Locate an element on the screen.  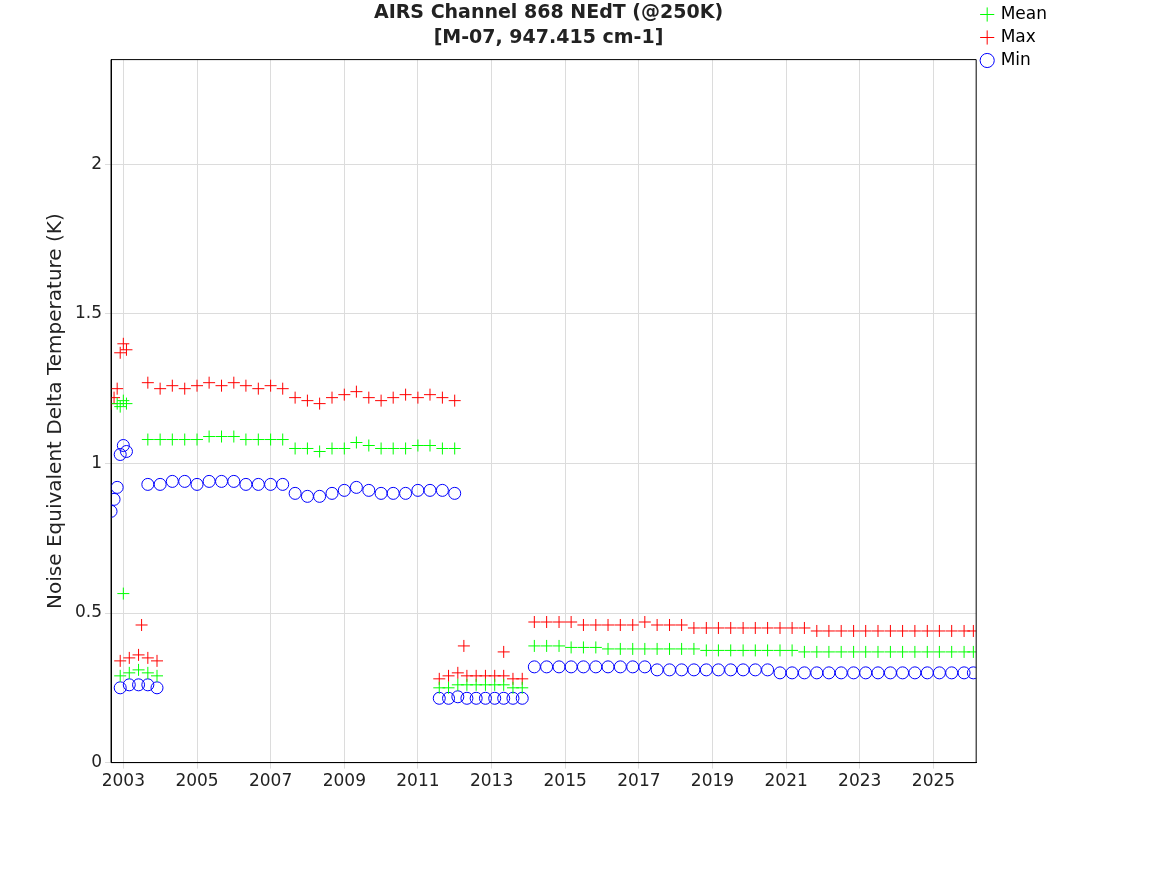
x-tick-label: 2009 is located at coordinates (344, 780).